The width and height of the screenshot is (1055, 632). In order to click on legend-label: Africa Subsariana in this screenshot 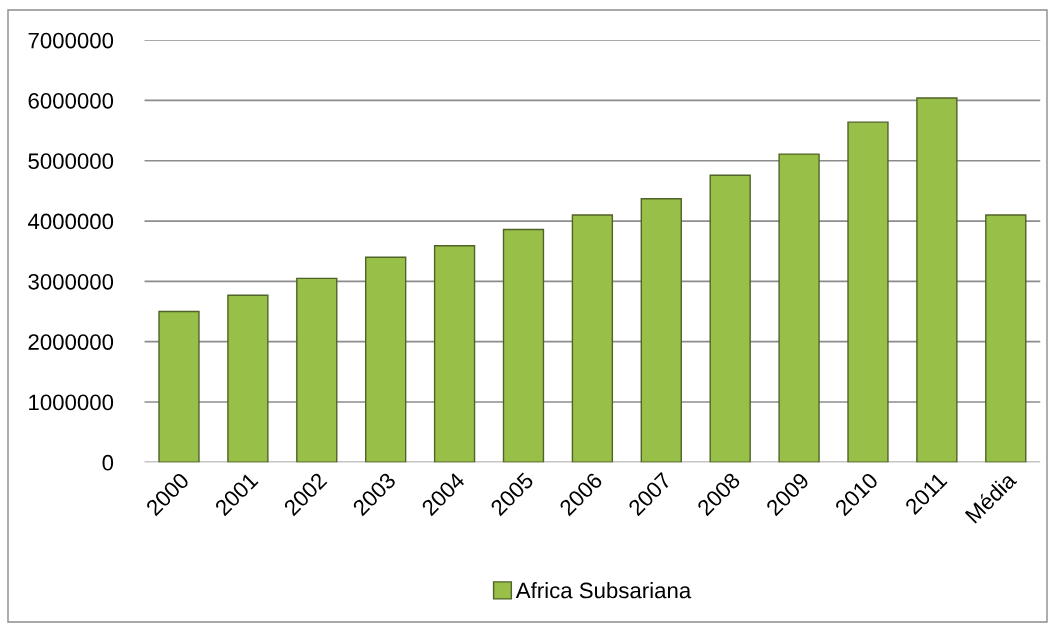, I will do `click(603, 590)`.